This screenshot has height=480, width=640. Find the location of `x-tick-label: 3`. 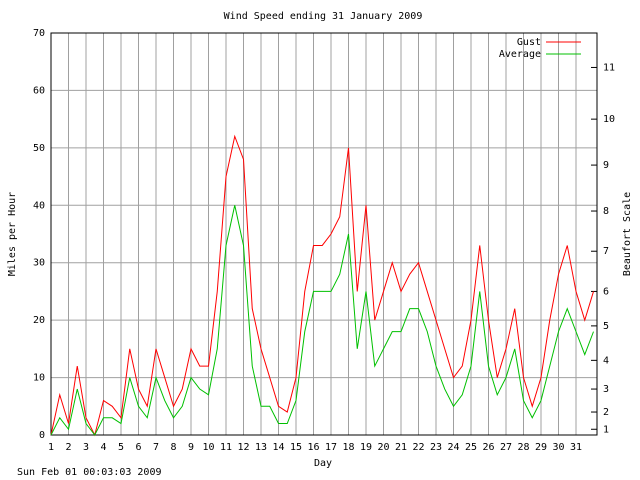

x-tick-label: 3 is located at coordinates (86, 447).